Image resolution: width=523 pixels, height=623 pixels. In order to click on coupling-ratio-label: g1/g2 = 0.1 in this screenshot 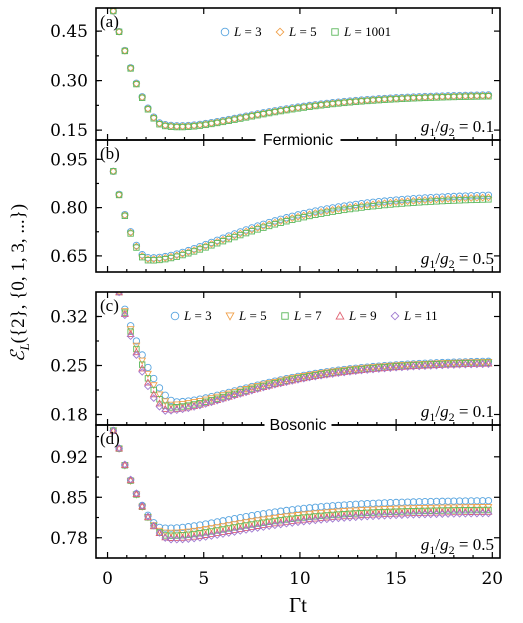, I will do `click(457, 128)`.